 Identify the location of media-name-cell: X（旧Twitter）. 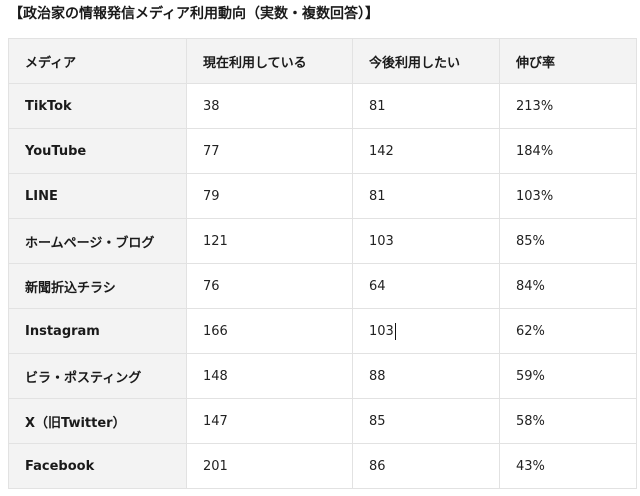
(97, 421).